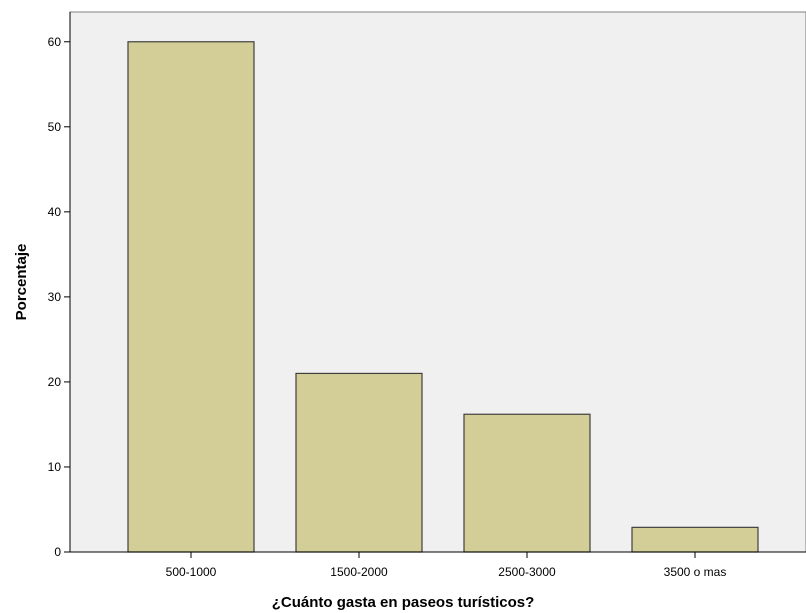  What do you see at coordinates (55, 127) in the screenshot?
I see `y-tick-label: 50` at bounding box center [55, 127].